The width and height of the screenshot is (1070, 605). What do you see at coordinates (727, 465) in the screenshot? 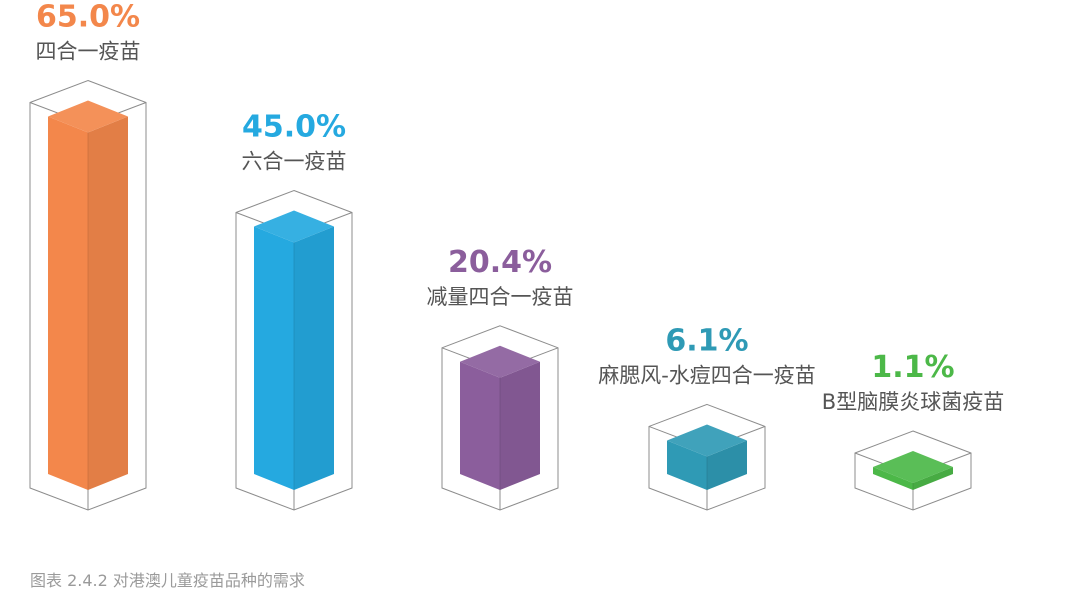
I see `bar-3-right-face` at bounding box center [727, 465].